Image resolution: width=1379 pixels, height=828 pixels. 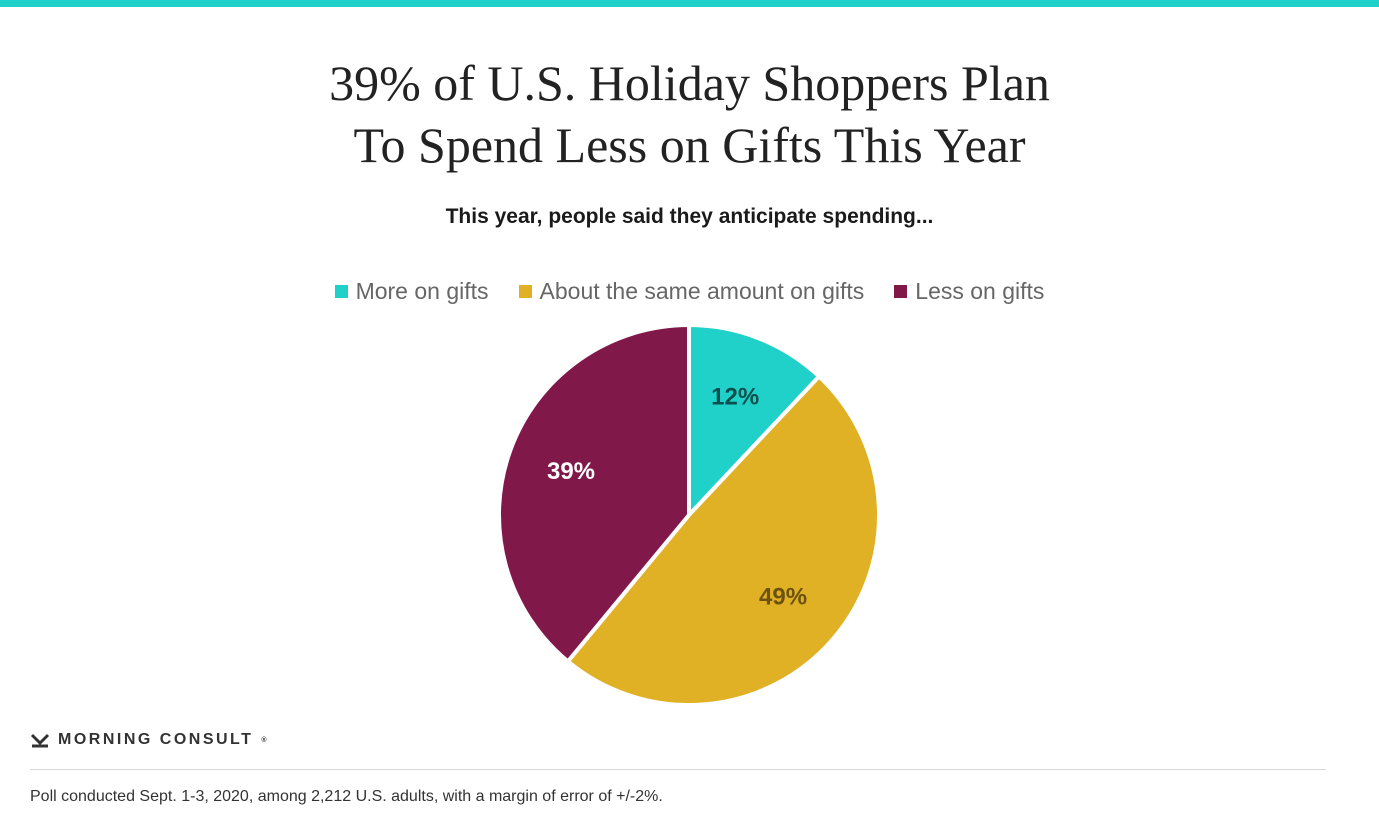 I want to click on legend-label-more: More on gifts, so click(x=422, y=291).